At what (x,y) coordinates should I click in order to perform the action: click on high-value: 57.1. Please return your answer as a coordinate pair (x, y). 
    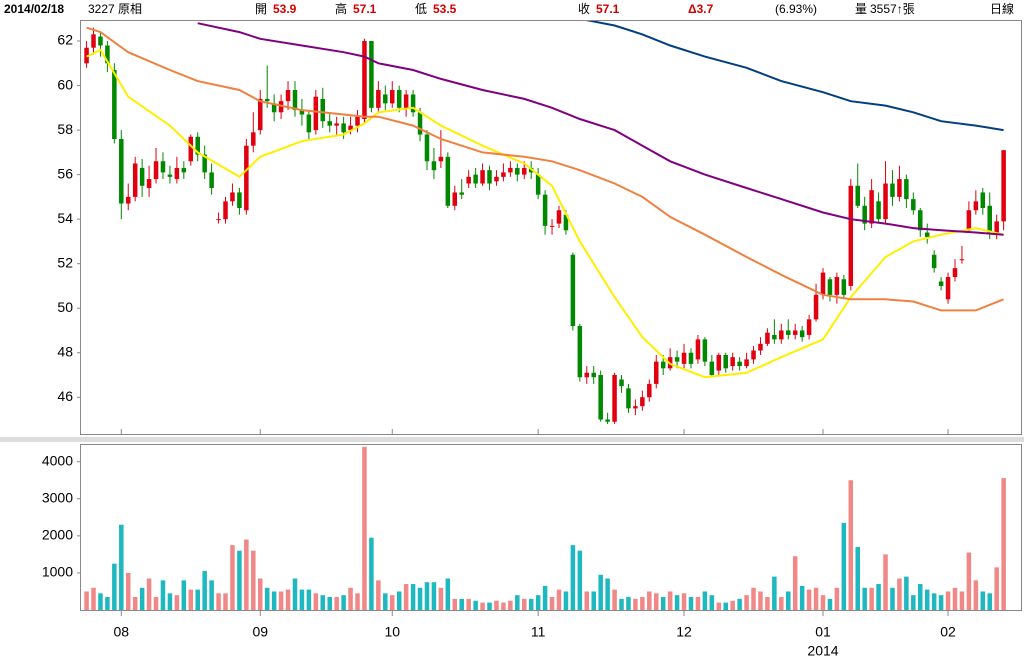
    Looking at the image, I should click on (365, 9).